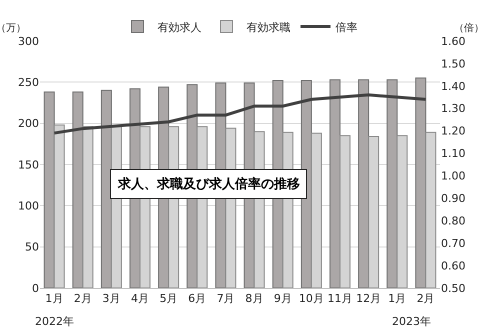  Describe the element at coordinates (197, 299) in the screenshot. I see `x-tick-label: 6月` at that location.